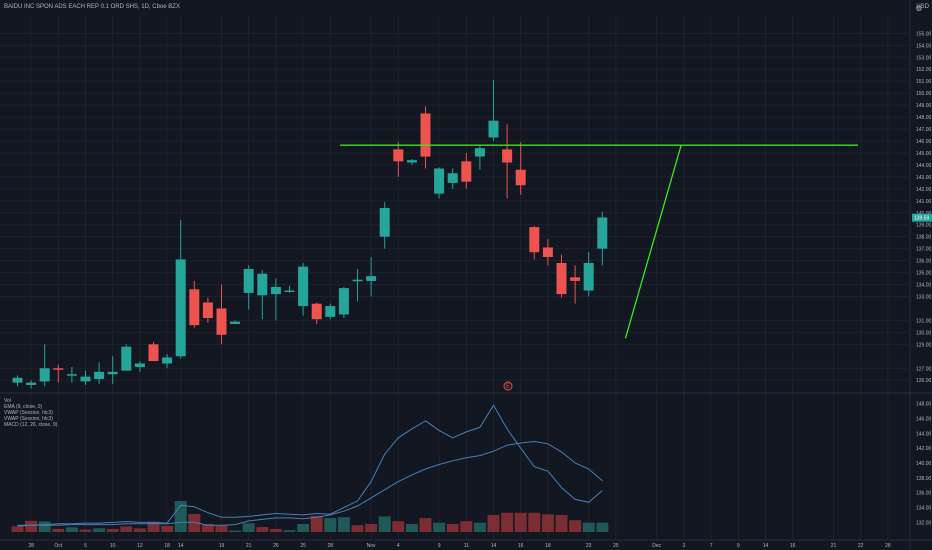  Describe the element at coordinates (924, 369) in the screenshot. I see `price-tick-label: 127.00` at that location.